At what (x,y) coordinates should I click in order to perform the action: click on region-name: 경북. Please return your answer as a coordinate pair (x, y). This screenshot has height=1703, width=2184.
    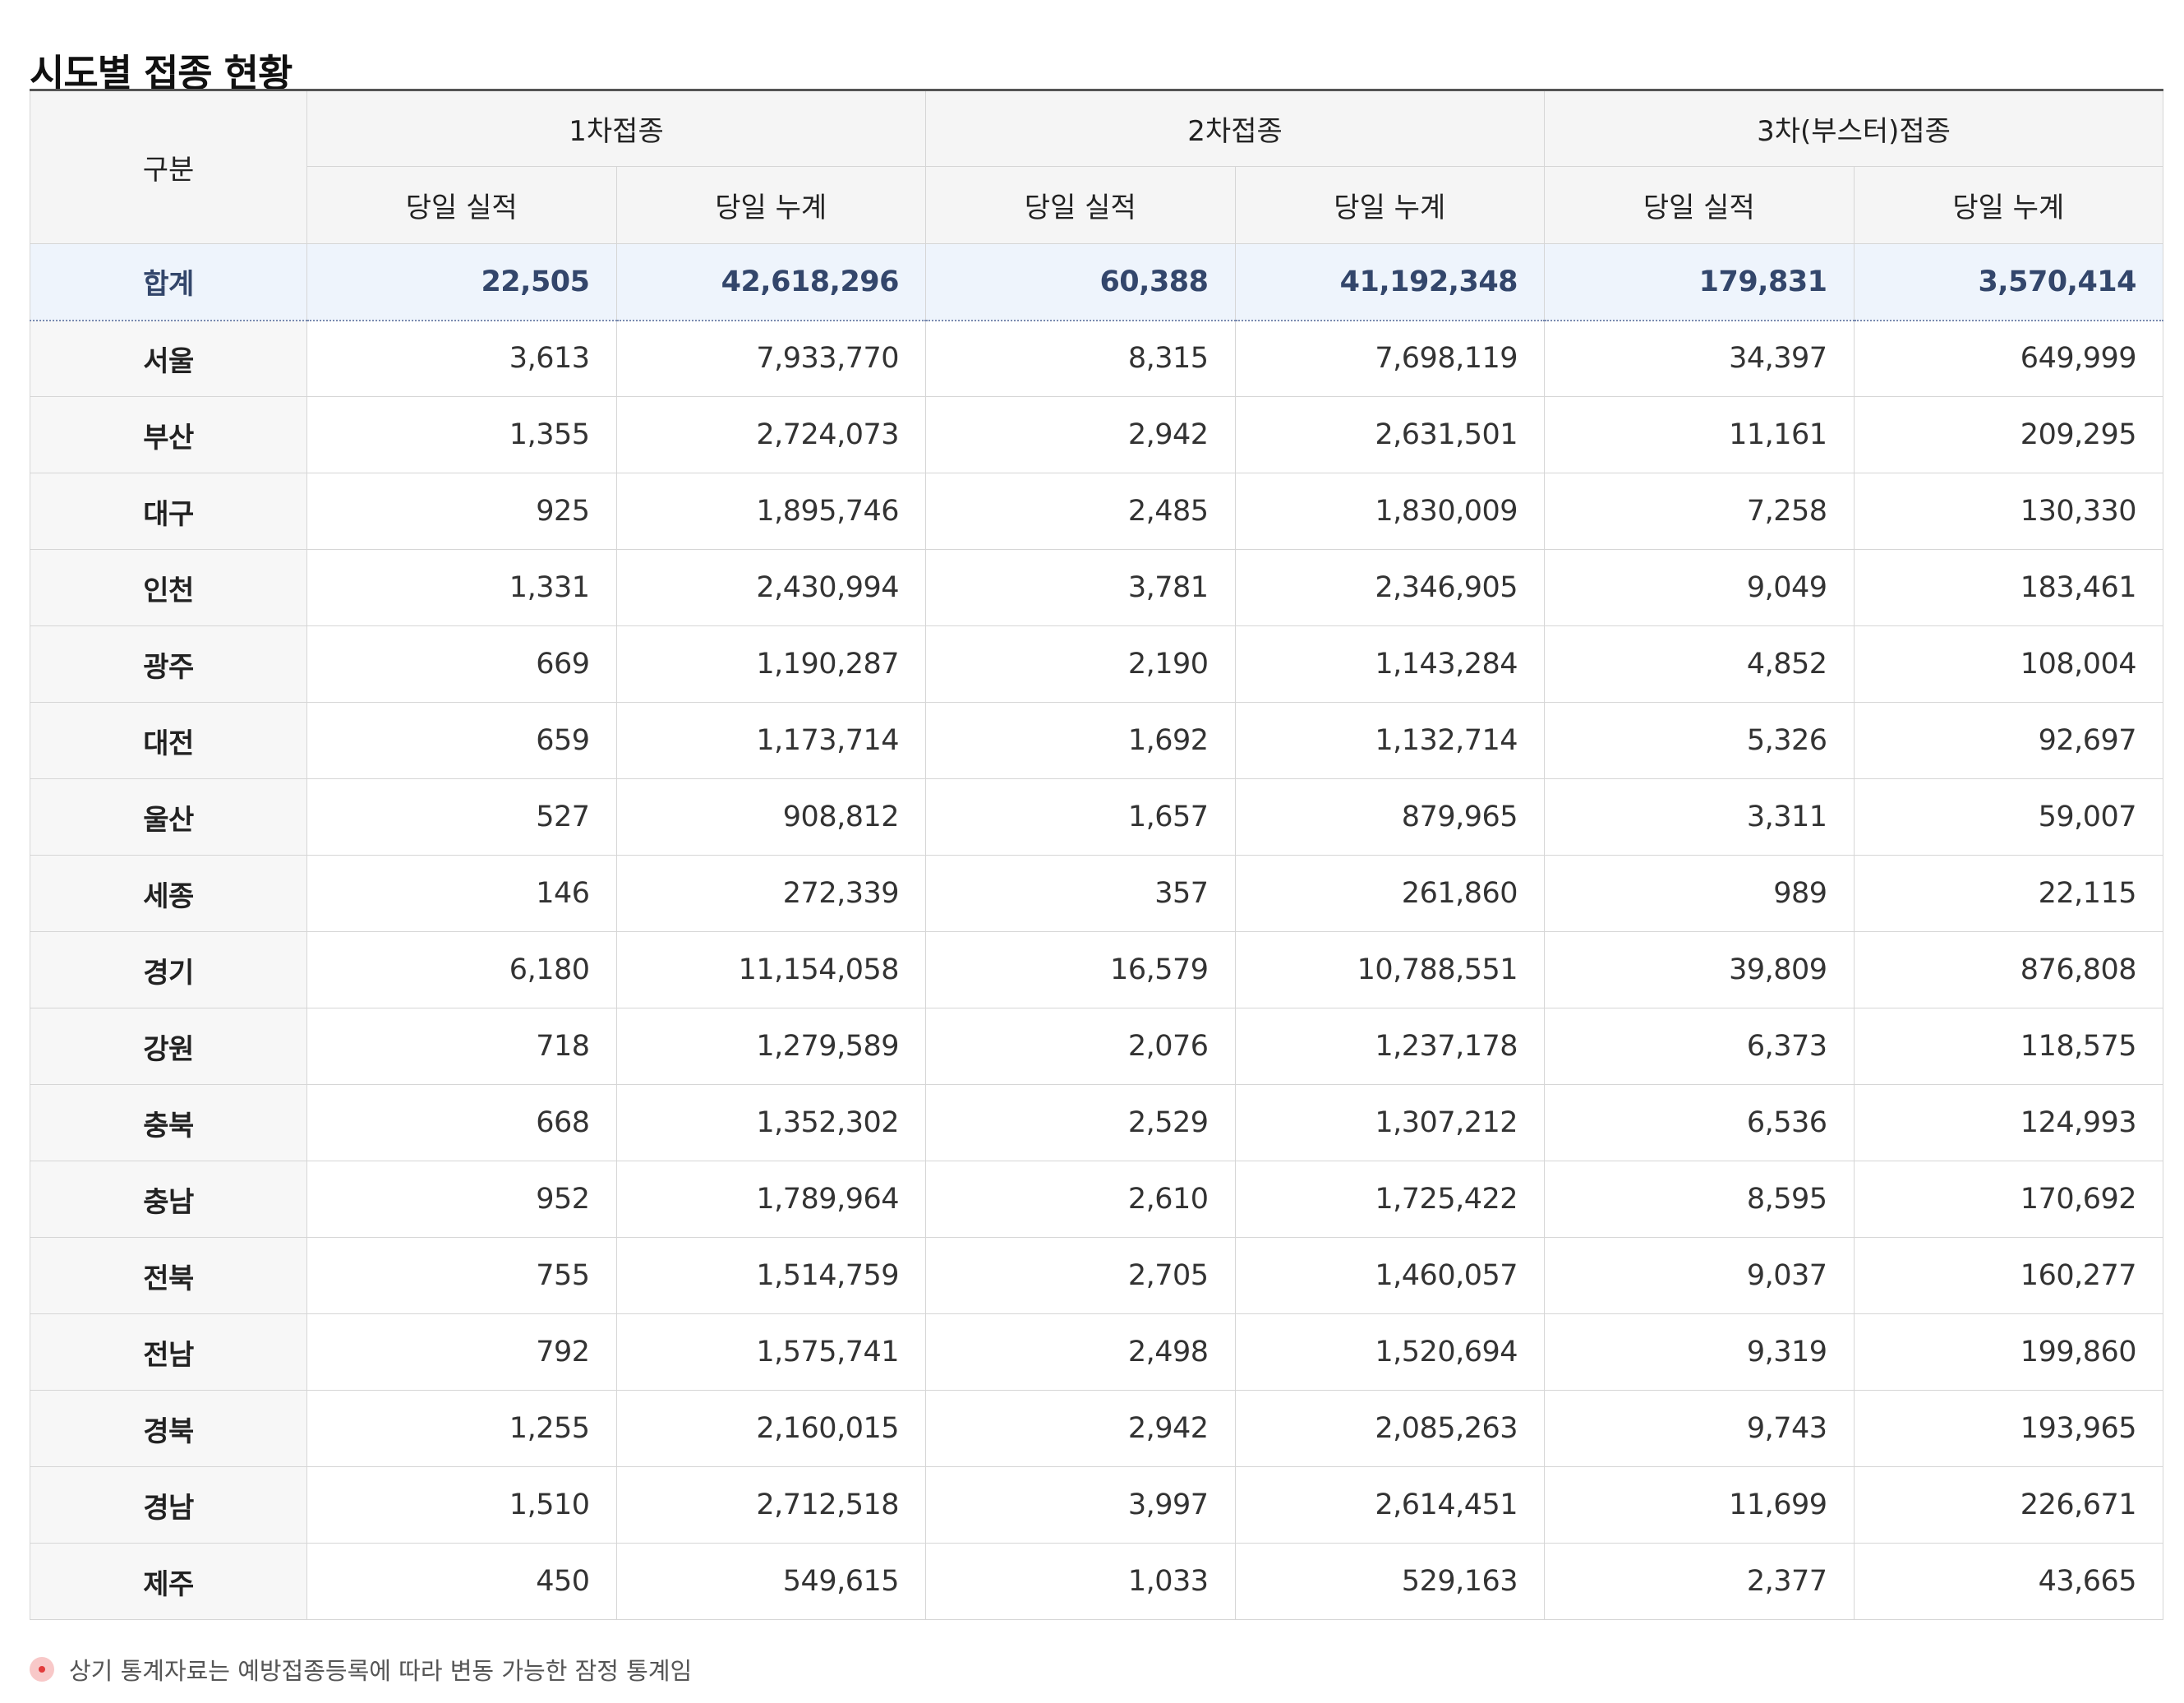
    Looking at the image, I should click on (168, 1428).